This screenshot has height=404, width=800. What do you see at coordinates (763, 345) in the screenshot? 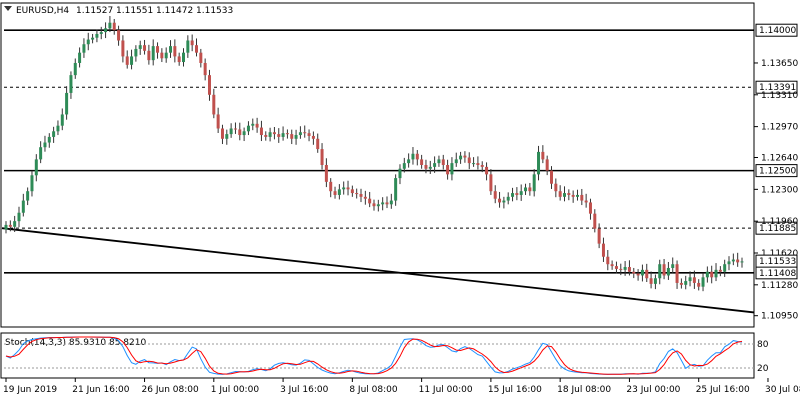
I see `stoch-level-label: 80` at bounding box center [763, 345].